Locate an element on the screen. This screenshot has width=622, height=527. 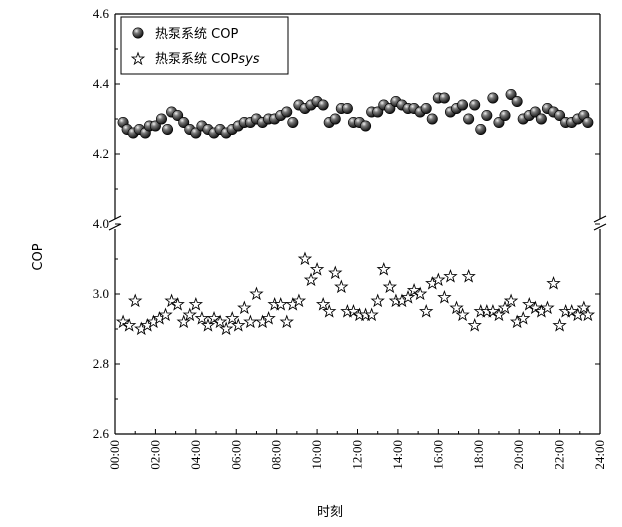
x-tick-label: 10:00 is located at coordinates (316, 455).